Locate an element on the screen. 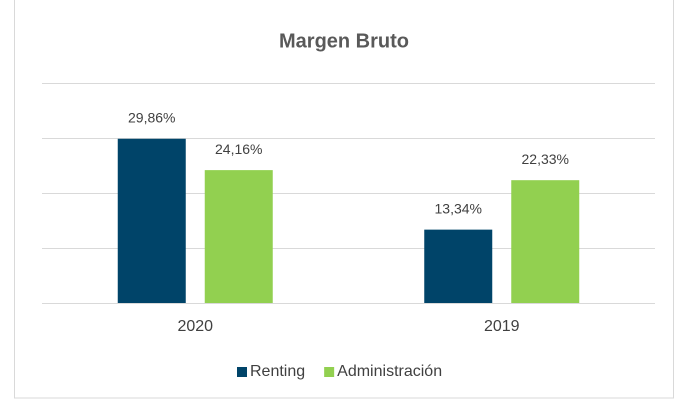 The height and width of the screenshot is (409, 688). data-label: 24,16% is located at coordinates (238, 149).